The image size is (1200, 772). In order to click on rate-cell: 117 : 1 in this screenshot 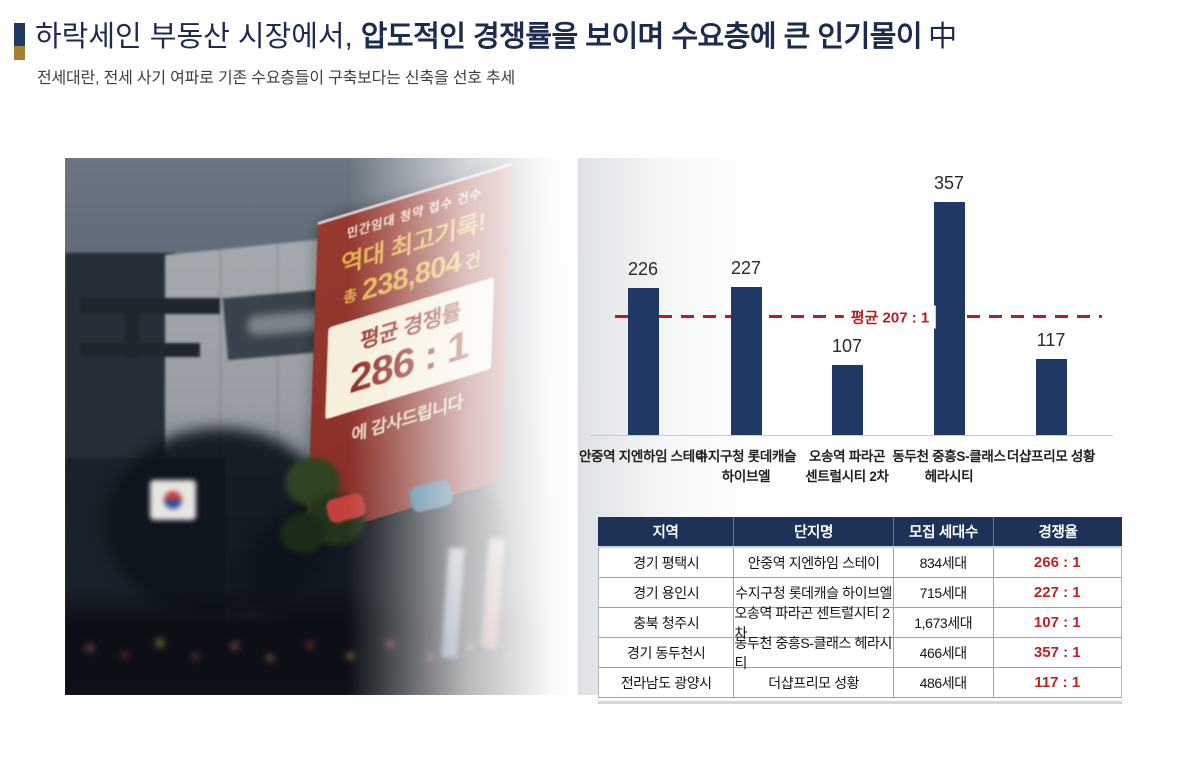, I will do `click(1057, 682)`.